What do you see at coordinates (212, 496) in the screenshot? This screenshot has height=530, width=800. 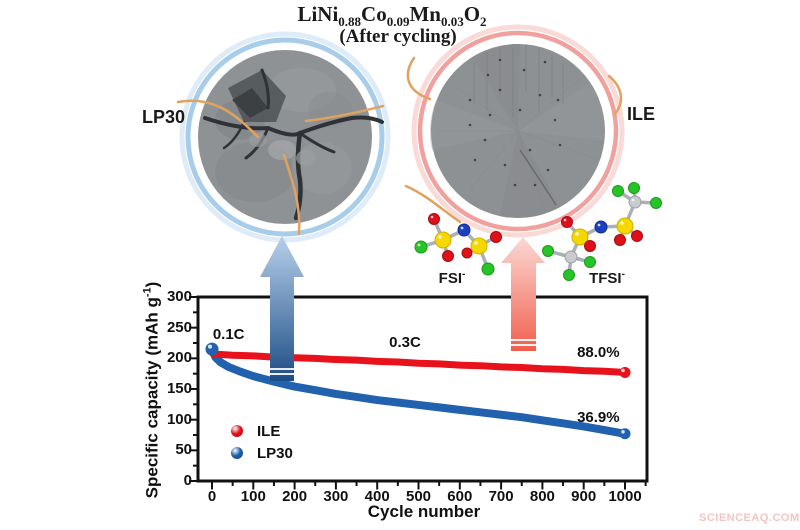 I see `x-tick-label: 0` at bounding box center [212, 496].